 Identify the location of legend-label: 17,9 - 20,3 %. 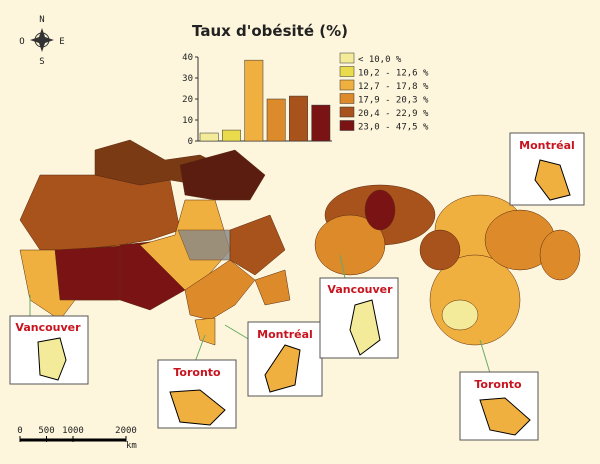
(393, 101).